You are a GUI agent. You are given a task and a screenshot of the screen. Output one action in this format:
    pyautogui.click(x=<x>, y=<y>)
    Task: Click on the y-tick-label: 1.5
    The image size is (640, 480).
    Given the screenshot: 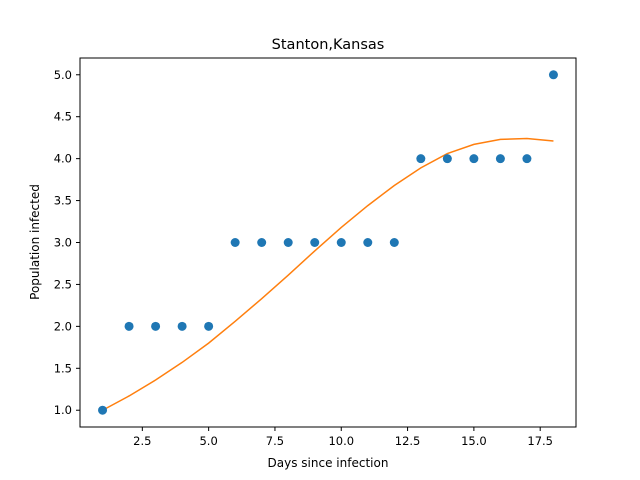 What is the action you would take?
    pyautogui.click(x=63, y=368)
    